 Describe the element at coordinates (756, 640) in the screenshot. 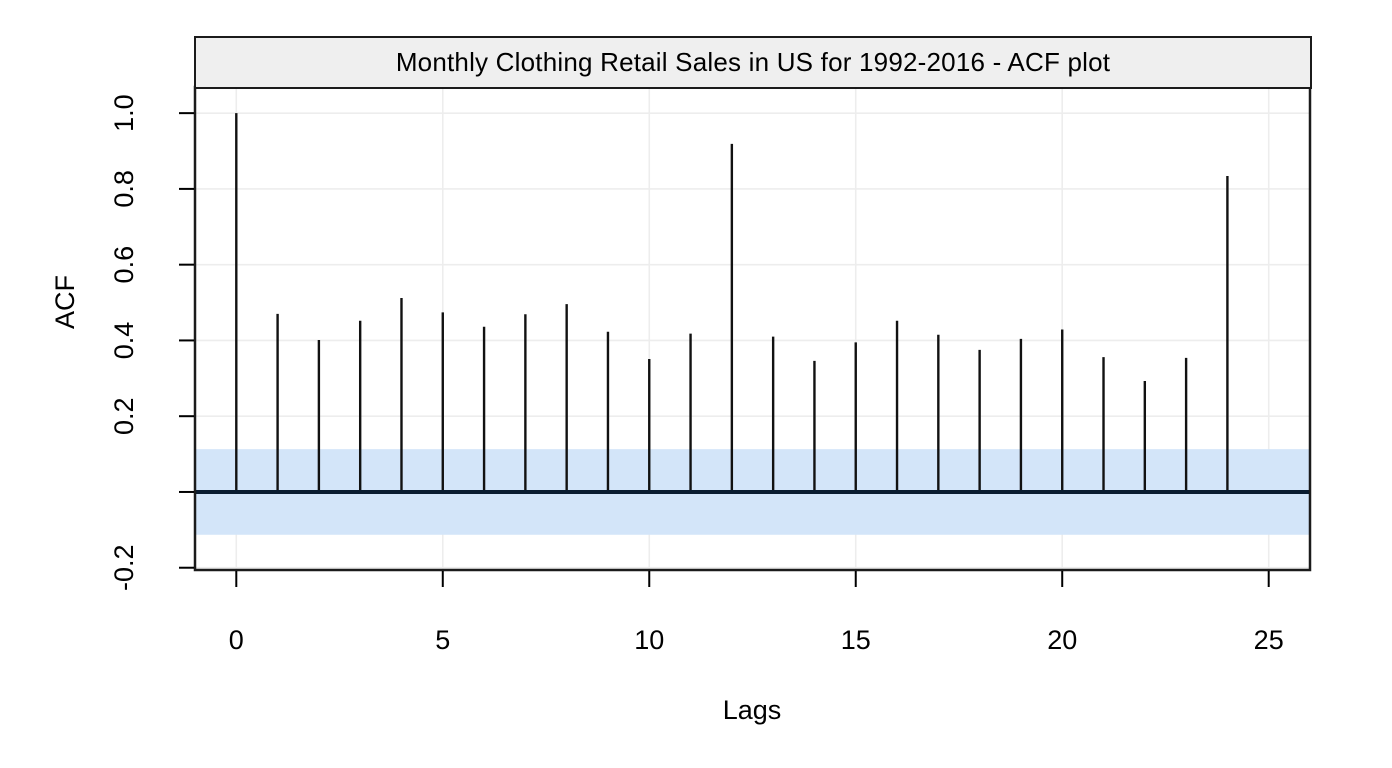

I see `x-tick-labels: 0 5 10 15 20 25` at that location.